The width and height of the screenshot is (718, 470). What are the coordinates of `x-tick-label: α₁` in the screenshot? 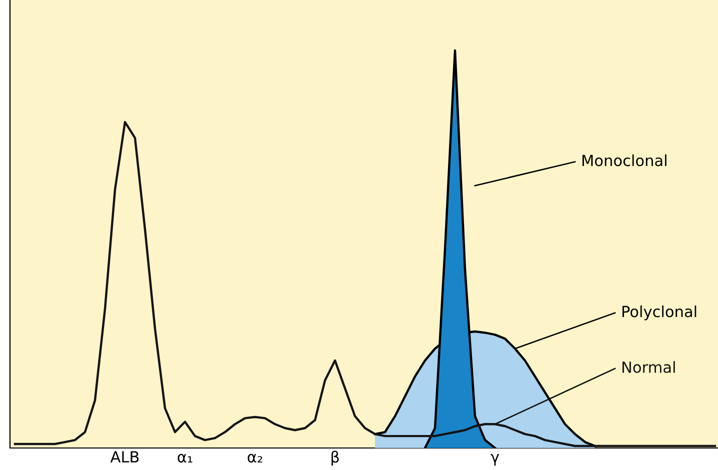 It's located at (185, 458).